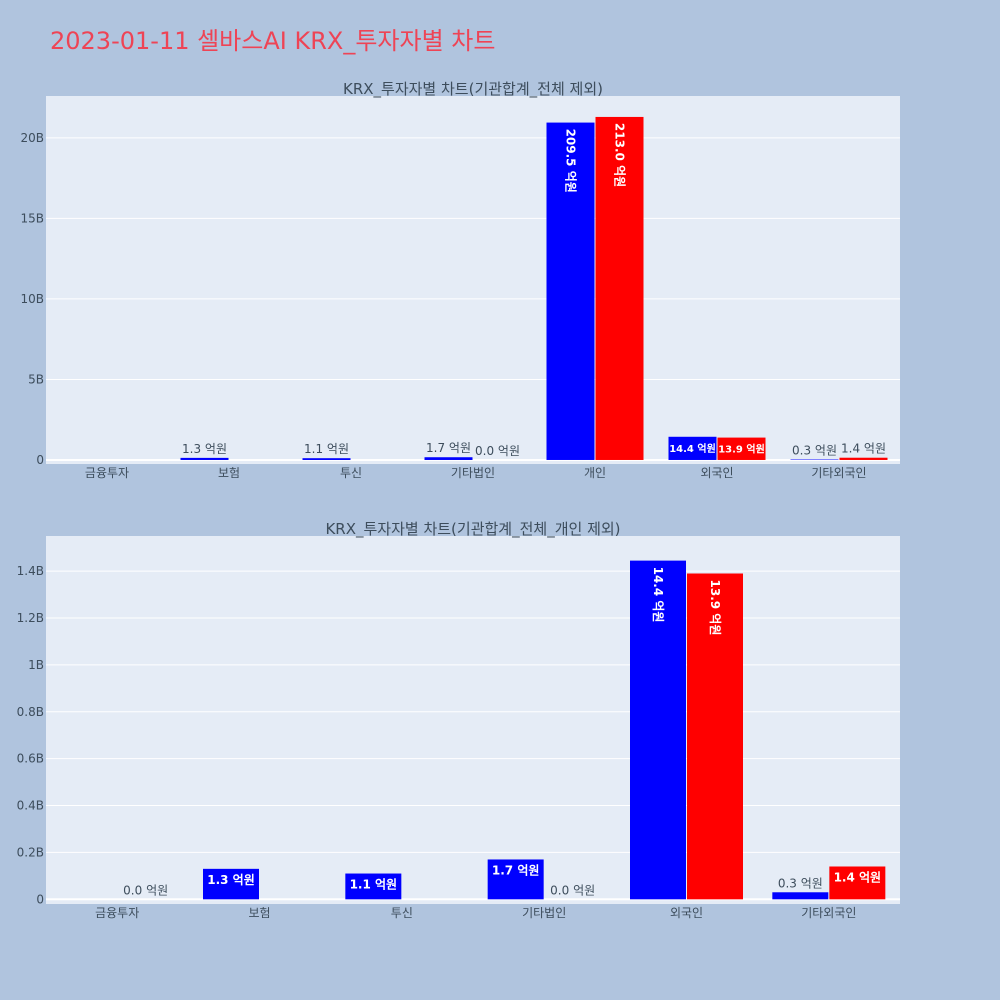  I want to click on chart-title: KRX_투자자별 차트(기관합계_전체 제외), so click(473, 89).